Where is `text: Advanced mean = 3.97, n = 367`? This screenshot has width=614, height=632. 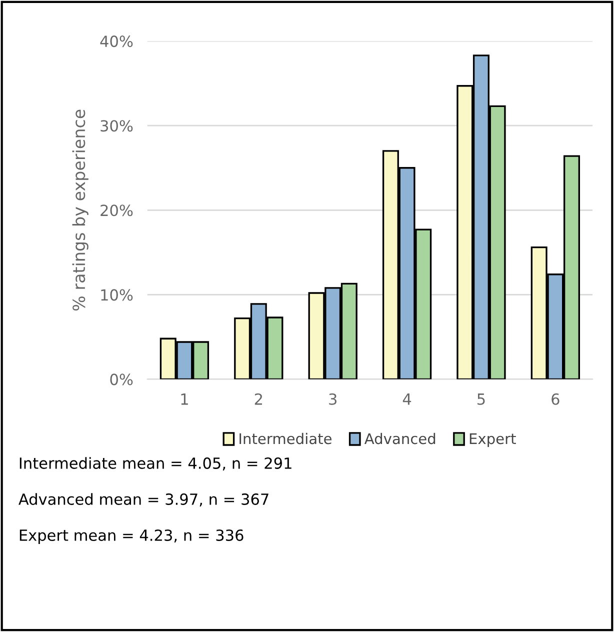
text: Advanced mean = 3.97, n = 367 is located at coordinates (143, 500).